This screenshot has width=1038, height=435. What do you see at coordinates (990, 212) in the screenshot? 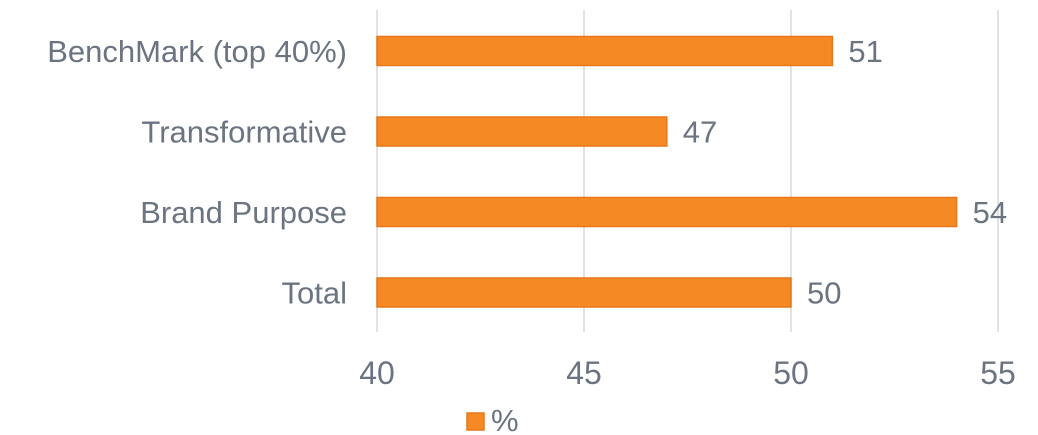
I see `data-label: 54` at bounding box center [990, 212].